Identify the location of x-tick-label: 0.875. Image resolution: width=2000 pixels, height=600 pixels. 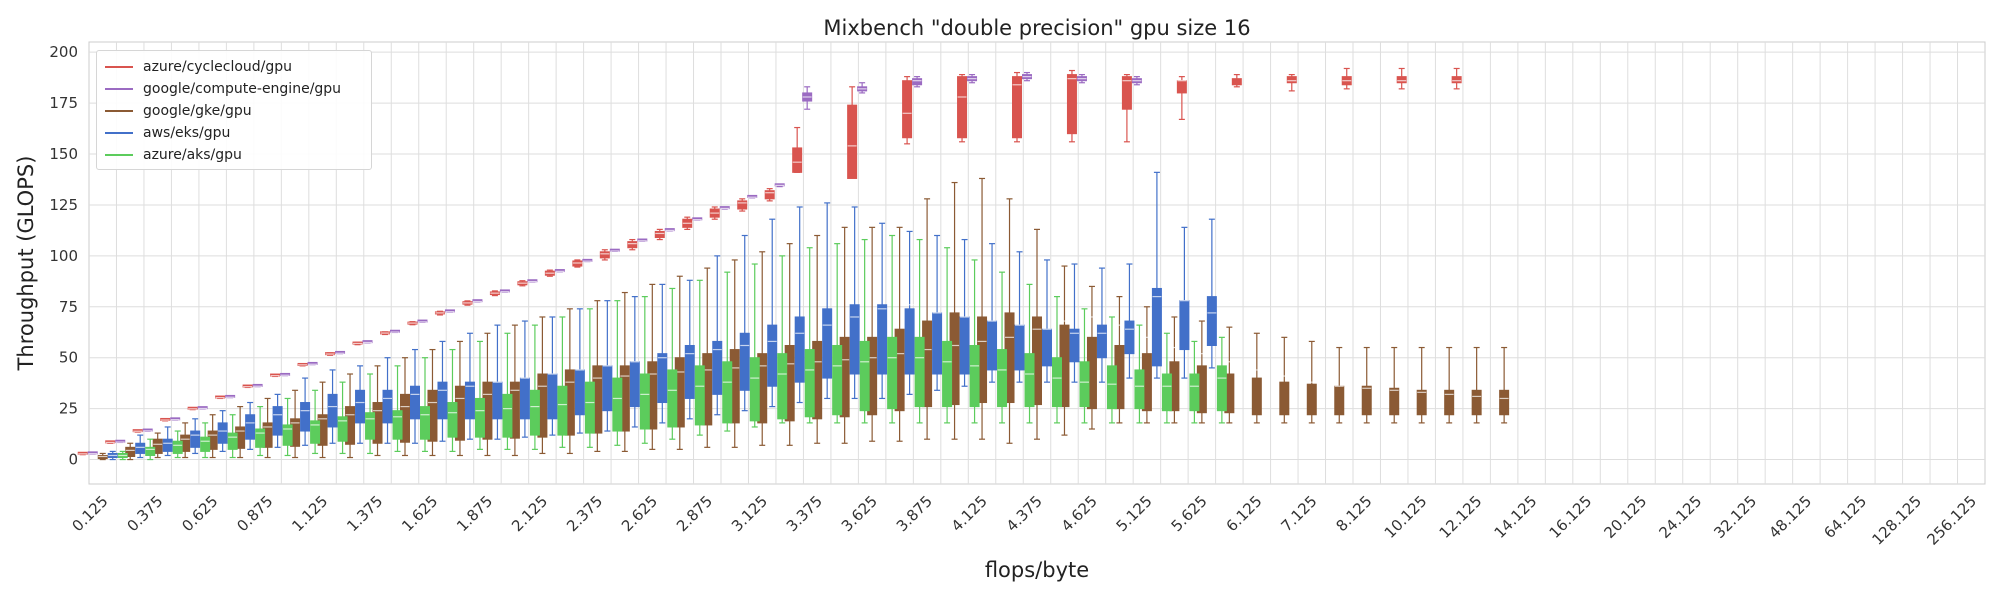
(254, 513).